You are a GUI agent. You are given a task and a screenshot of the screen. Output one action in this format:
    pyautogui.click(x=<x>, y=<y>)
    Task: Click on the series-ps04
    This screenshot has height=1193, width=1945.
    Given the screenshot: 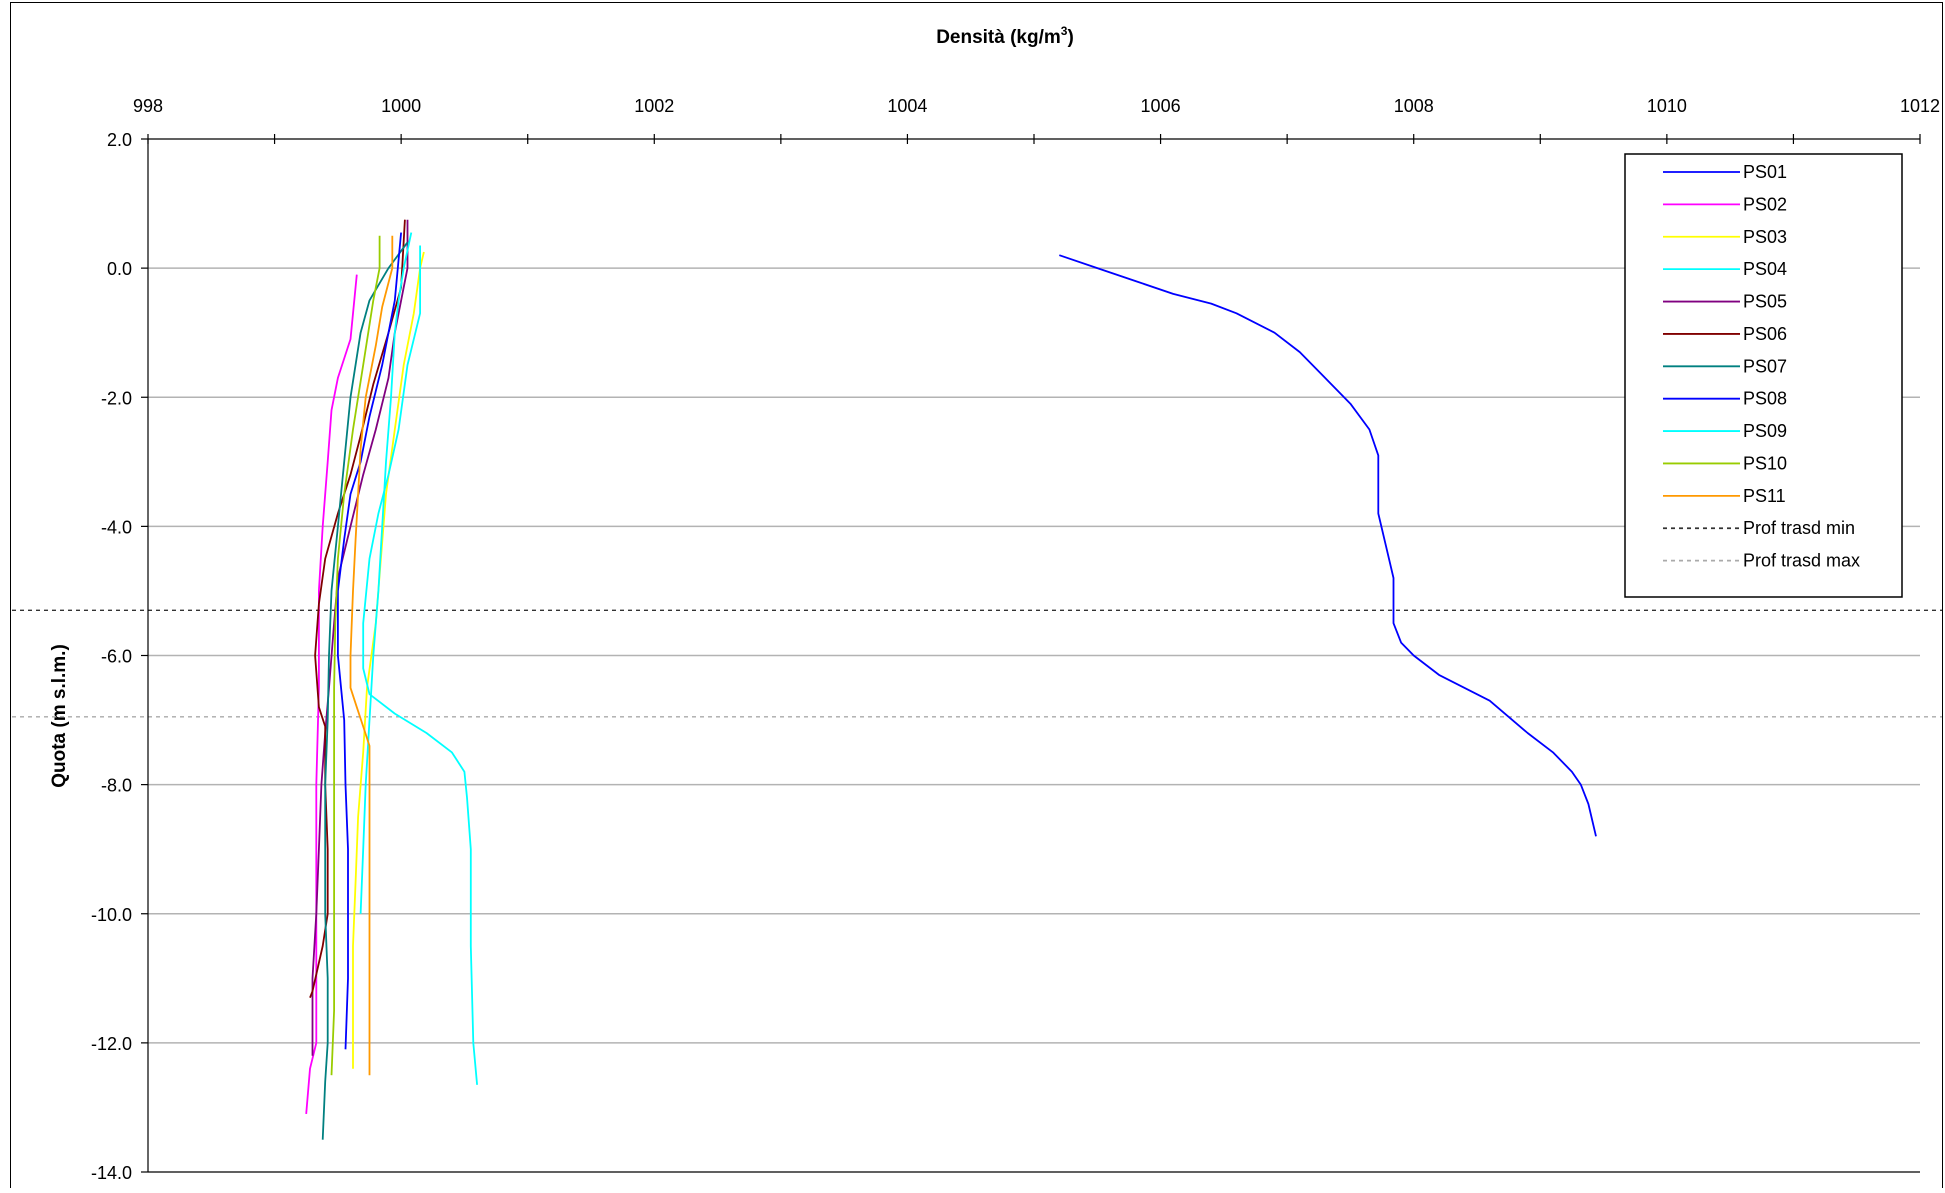 What is the action you would take?
    pyautogui.click(x=420, y=665)
    